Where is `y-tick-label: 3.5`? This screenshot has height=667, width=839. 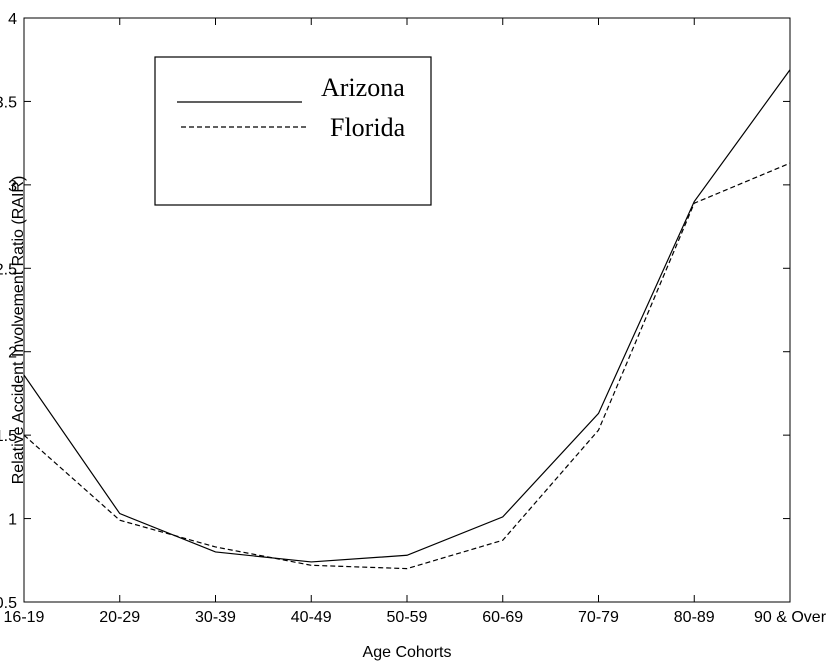
y-tick-label: 3.5 is located at coordinates (8, 102).